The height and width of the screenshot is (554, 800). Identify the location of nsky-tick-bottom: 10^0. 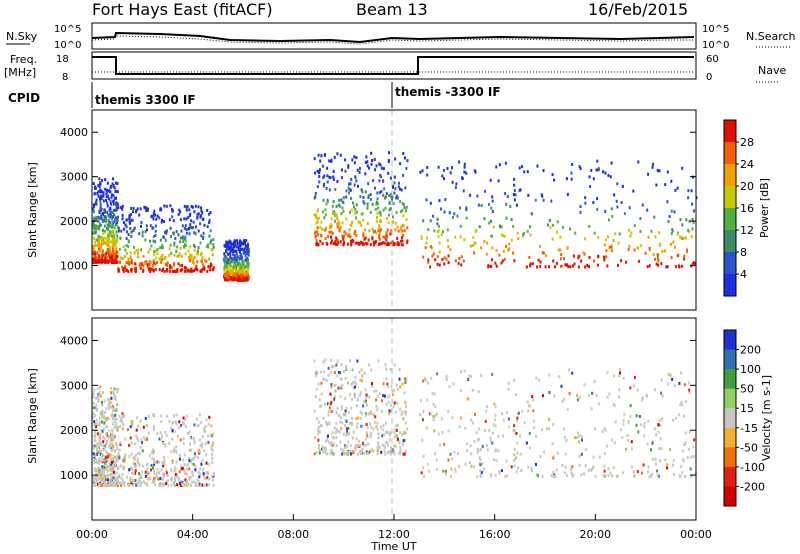
(67, 45).